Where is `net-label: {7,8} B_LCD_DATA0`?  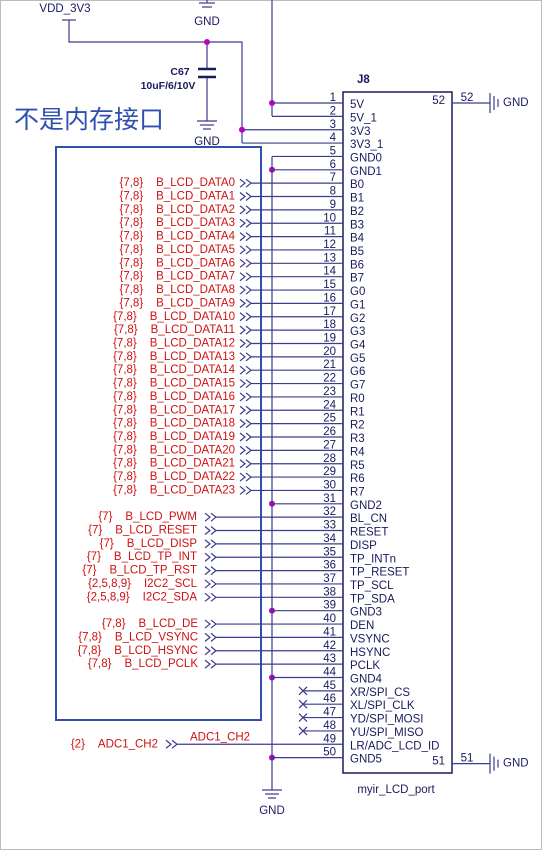 net-label: {7,8} B_LCD_DATA0 is located at coordinates (178, 183).